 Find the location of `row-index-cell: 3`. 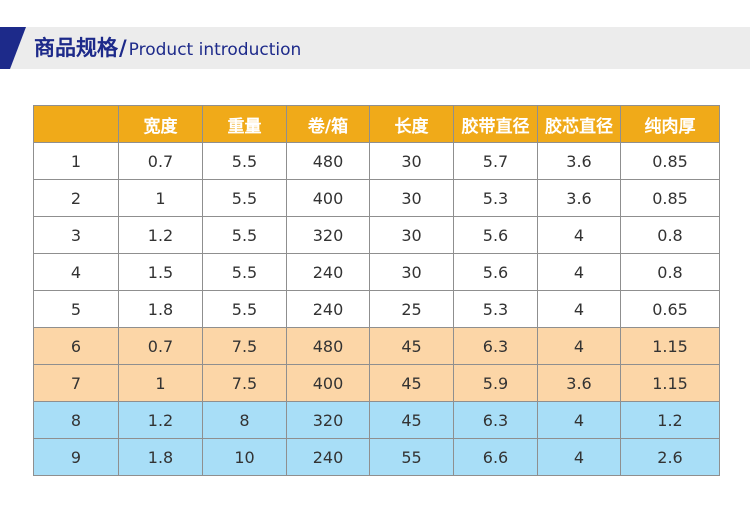

row-index-cell: 3 is located at coordinates (76, 235).